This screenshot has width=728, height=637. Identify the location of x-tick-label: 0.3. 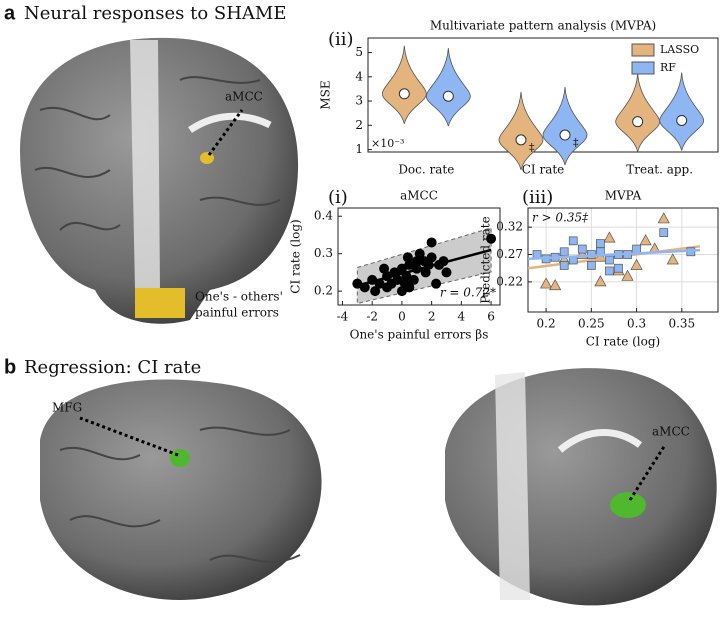
(636, 324).